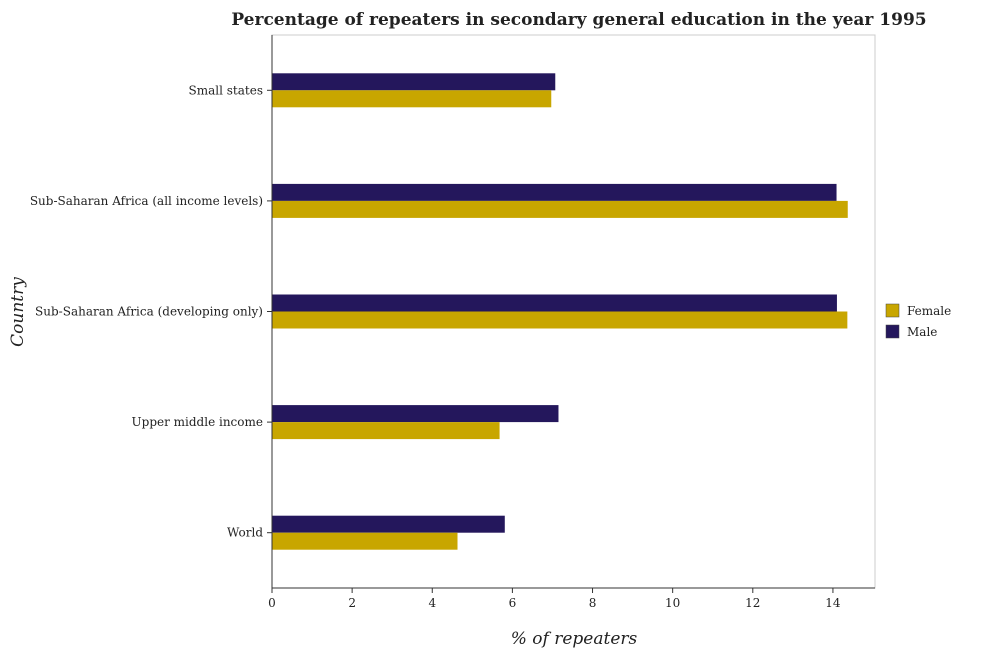 This screenshot has width=990, height=650. I want to click on y-axis-label: Country, so click(18, 312).